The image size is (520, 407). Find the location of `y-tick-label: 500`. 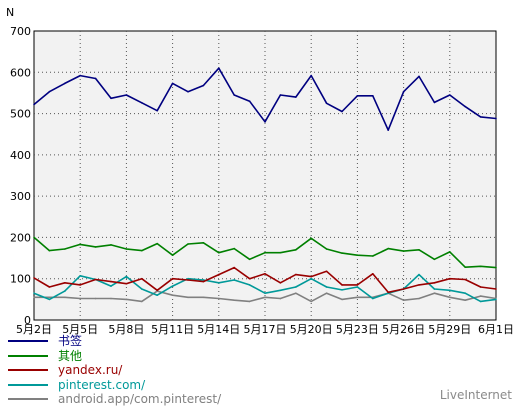

y-tick-label: 500 is located at coordinates (20, 114).